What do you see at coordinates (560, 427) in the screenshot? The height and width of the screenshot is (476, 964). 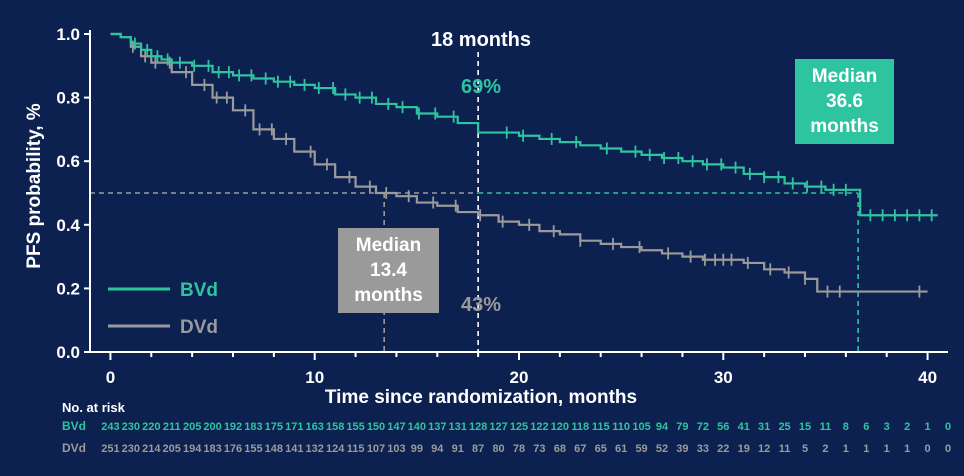 I see `risk-value-bvd: 120` at bounding box center [560, 427].